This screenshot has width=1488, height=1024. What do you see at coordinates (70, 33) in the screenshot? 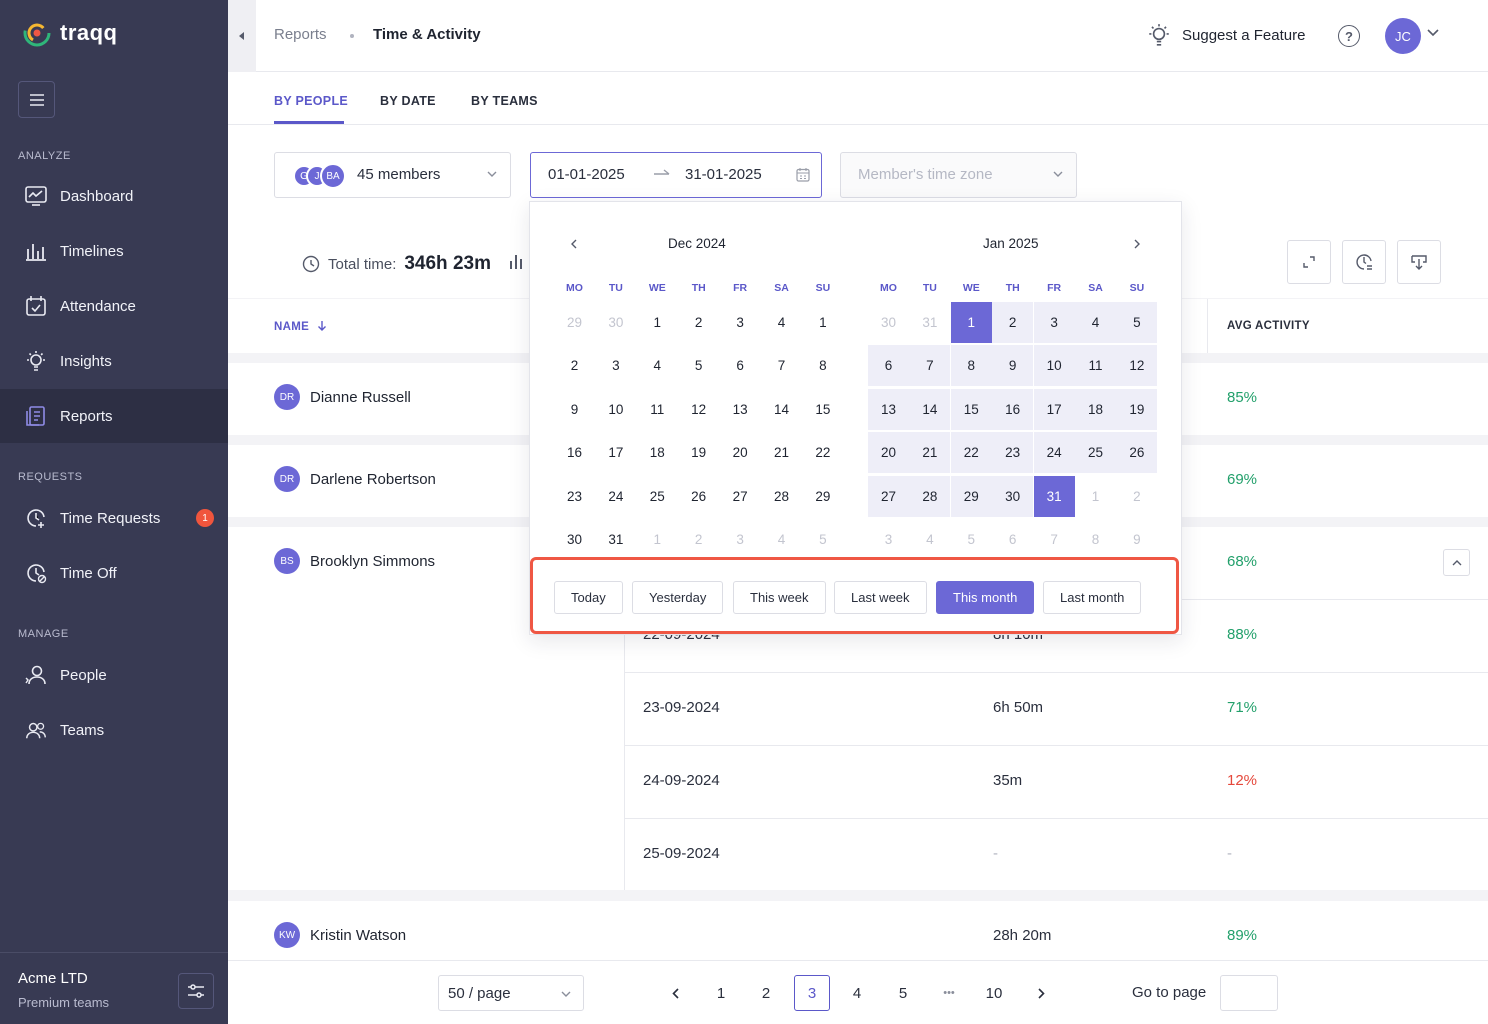
I see `app-logo: traqq` at bounding box center [70, 33].